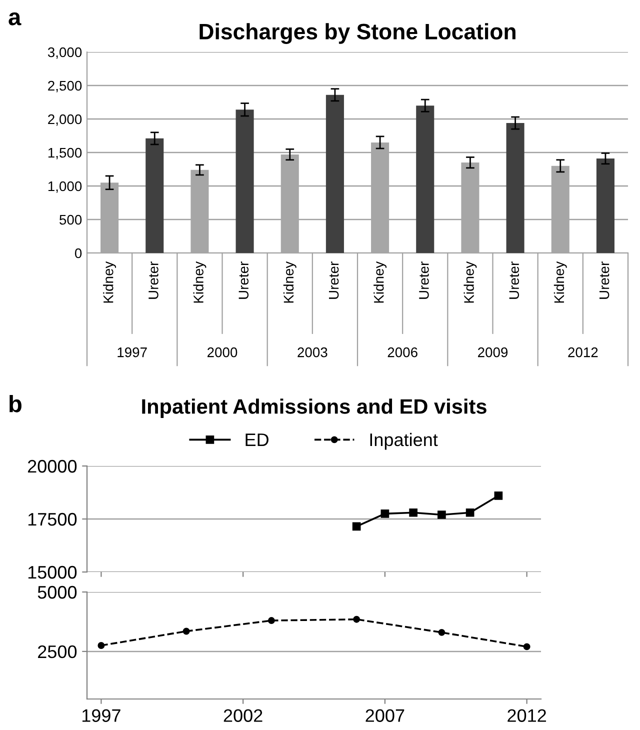 The image size is (640, 730). I want to click on text: 2003, so click(313, 352).